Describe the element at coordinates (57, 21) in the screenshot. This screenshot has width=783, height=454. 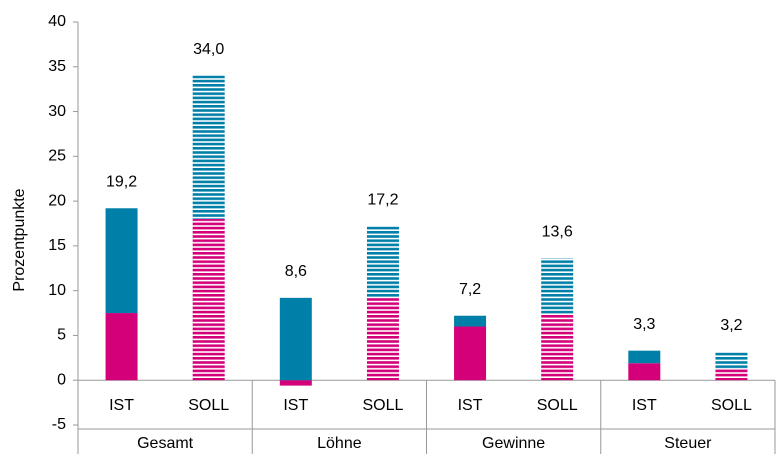
I see `y-tick-label: 40` at that location.